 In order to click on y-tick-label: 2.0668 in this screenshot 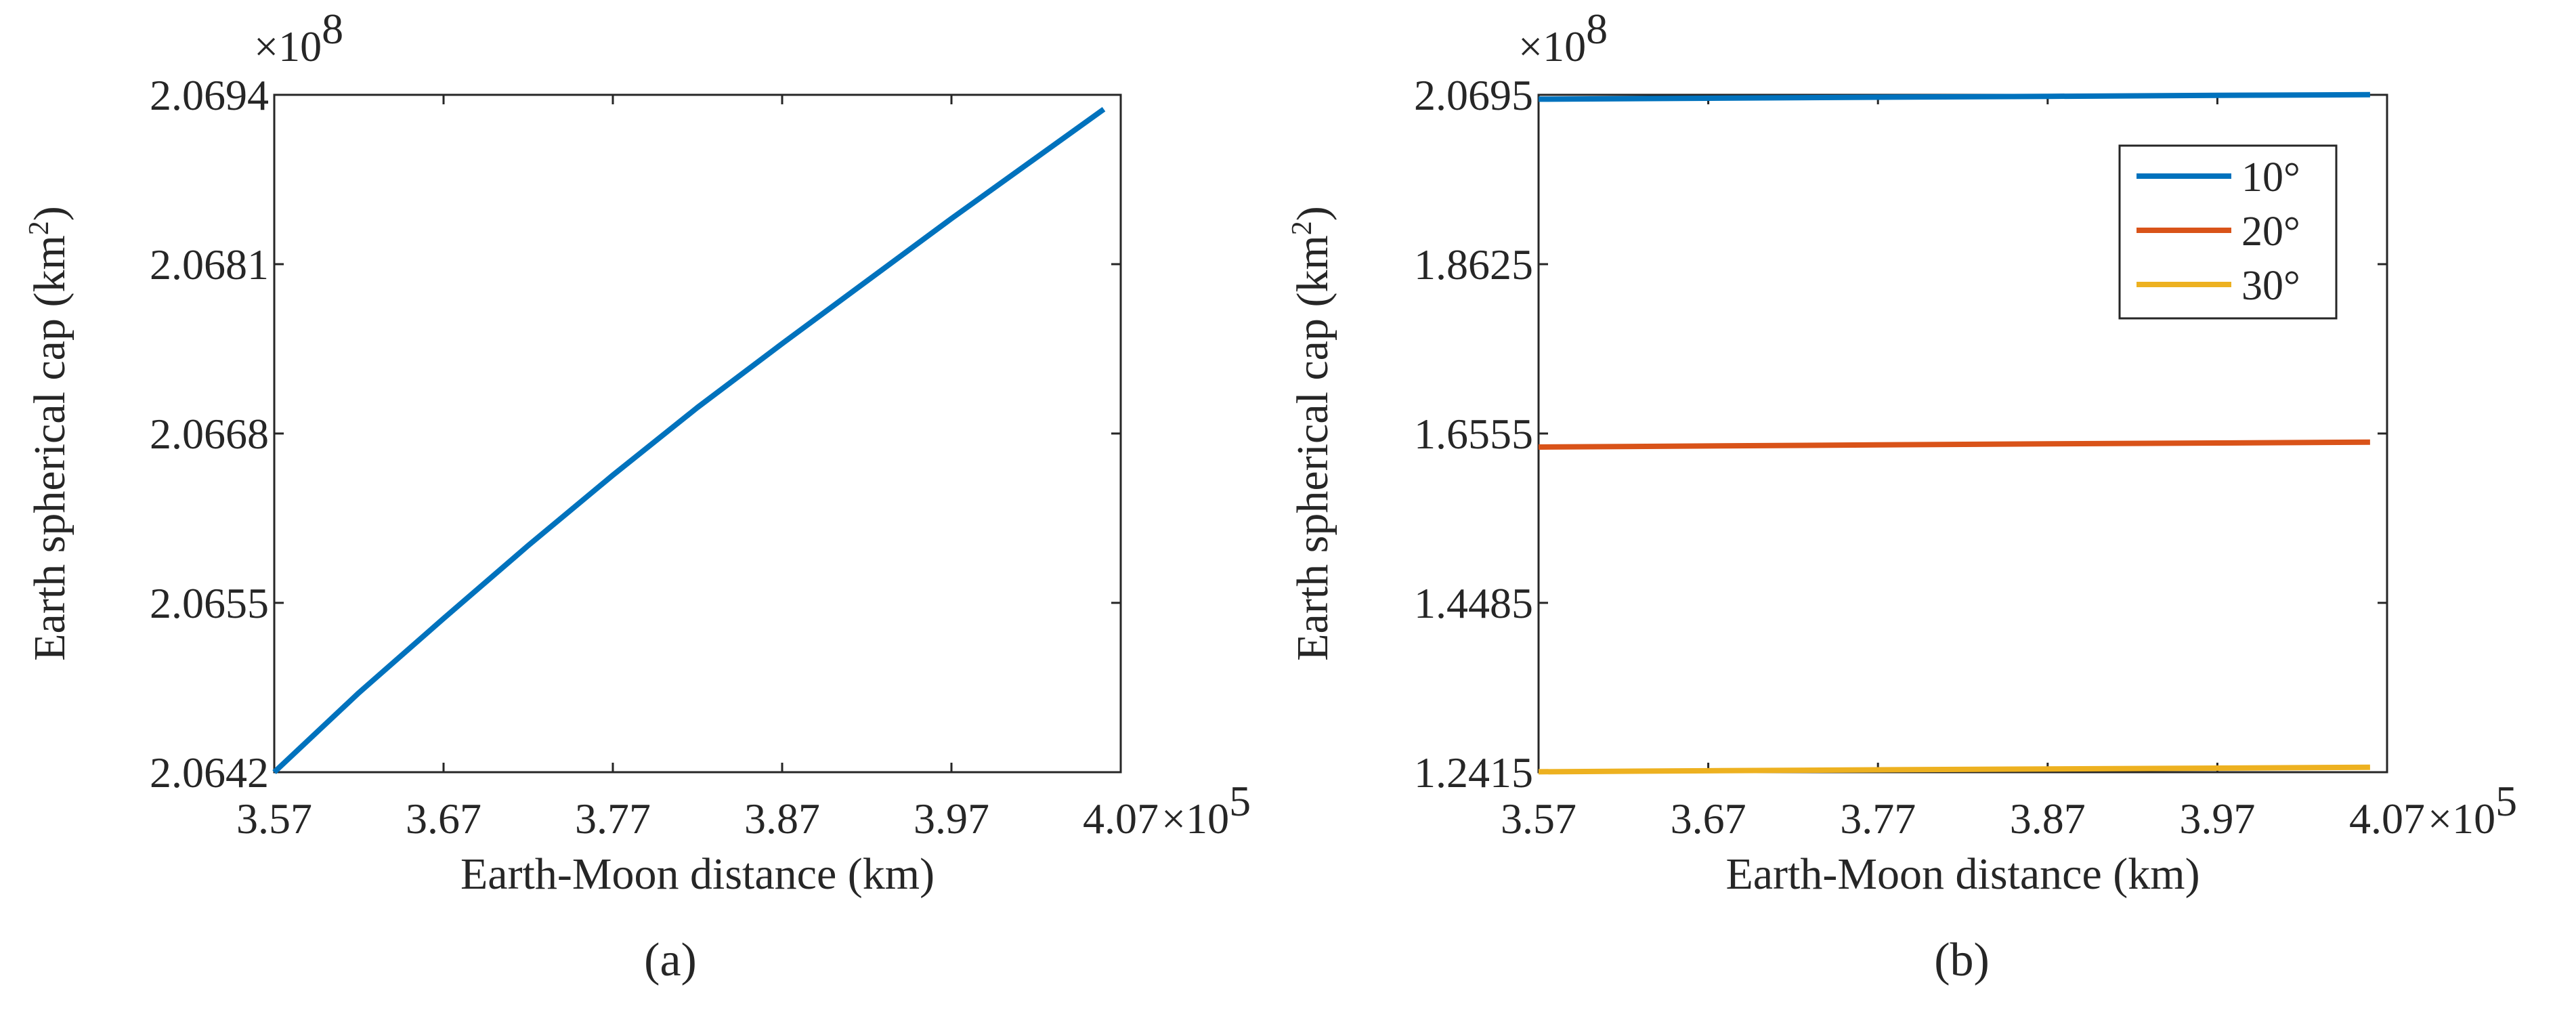, I will do `click(209, 434)`.